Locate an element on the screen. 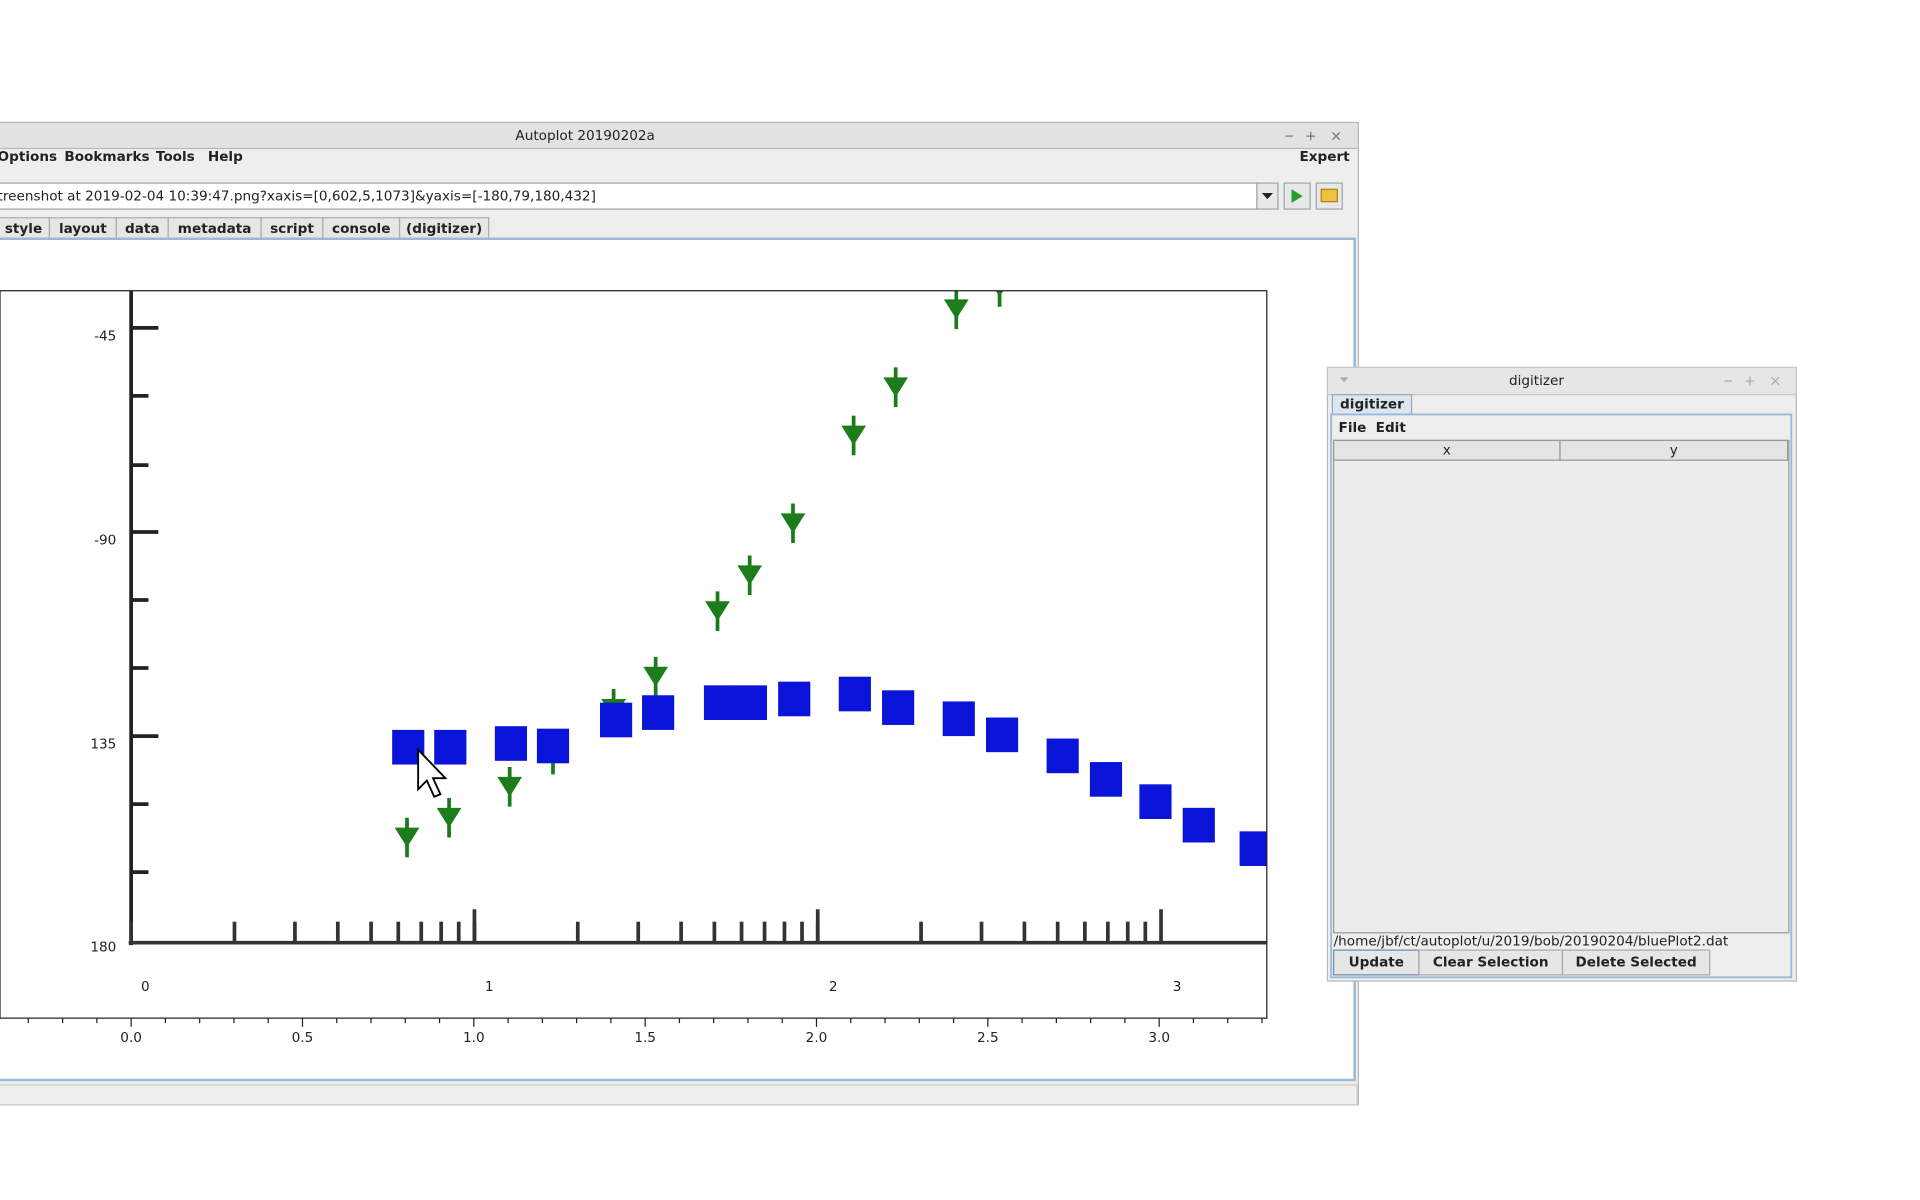  button-label: Update is located at coordinates (1376, 962).